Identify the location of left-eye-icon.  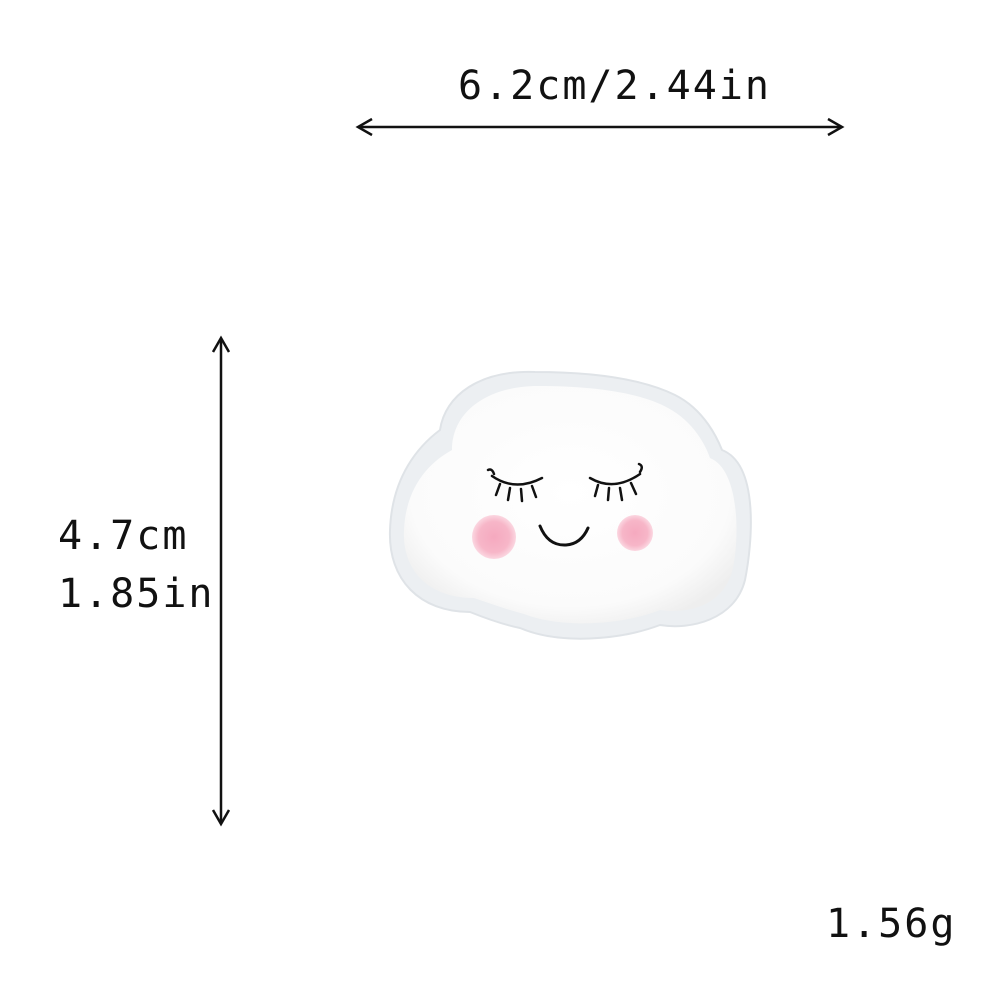
(515, 485).